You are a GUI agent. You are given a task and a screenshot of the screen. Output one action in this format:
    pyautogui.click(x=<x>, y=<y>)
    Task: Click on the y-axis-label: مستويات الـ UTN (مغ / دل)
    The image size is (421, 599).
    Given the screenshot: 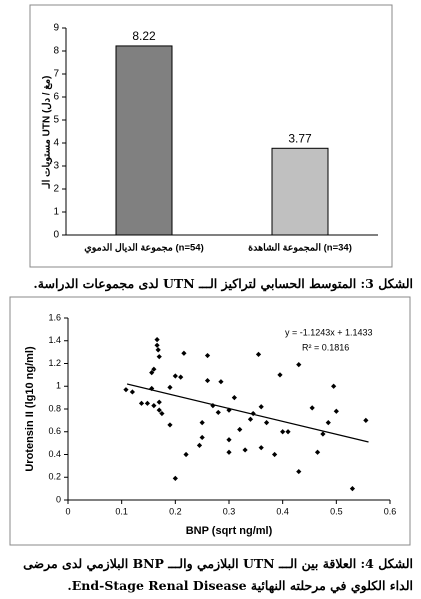 What is the action you would take?
    pyautogui.click(x=47, y=133)
    